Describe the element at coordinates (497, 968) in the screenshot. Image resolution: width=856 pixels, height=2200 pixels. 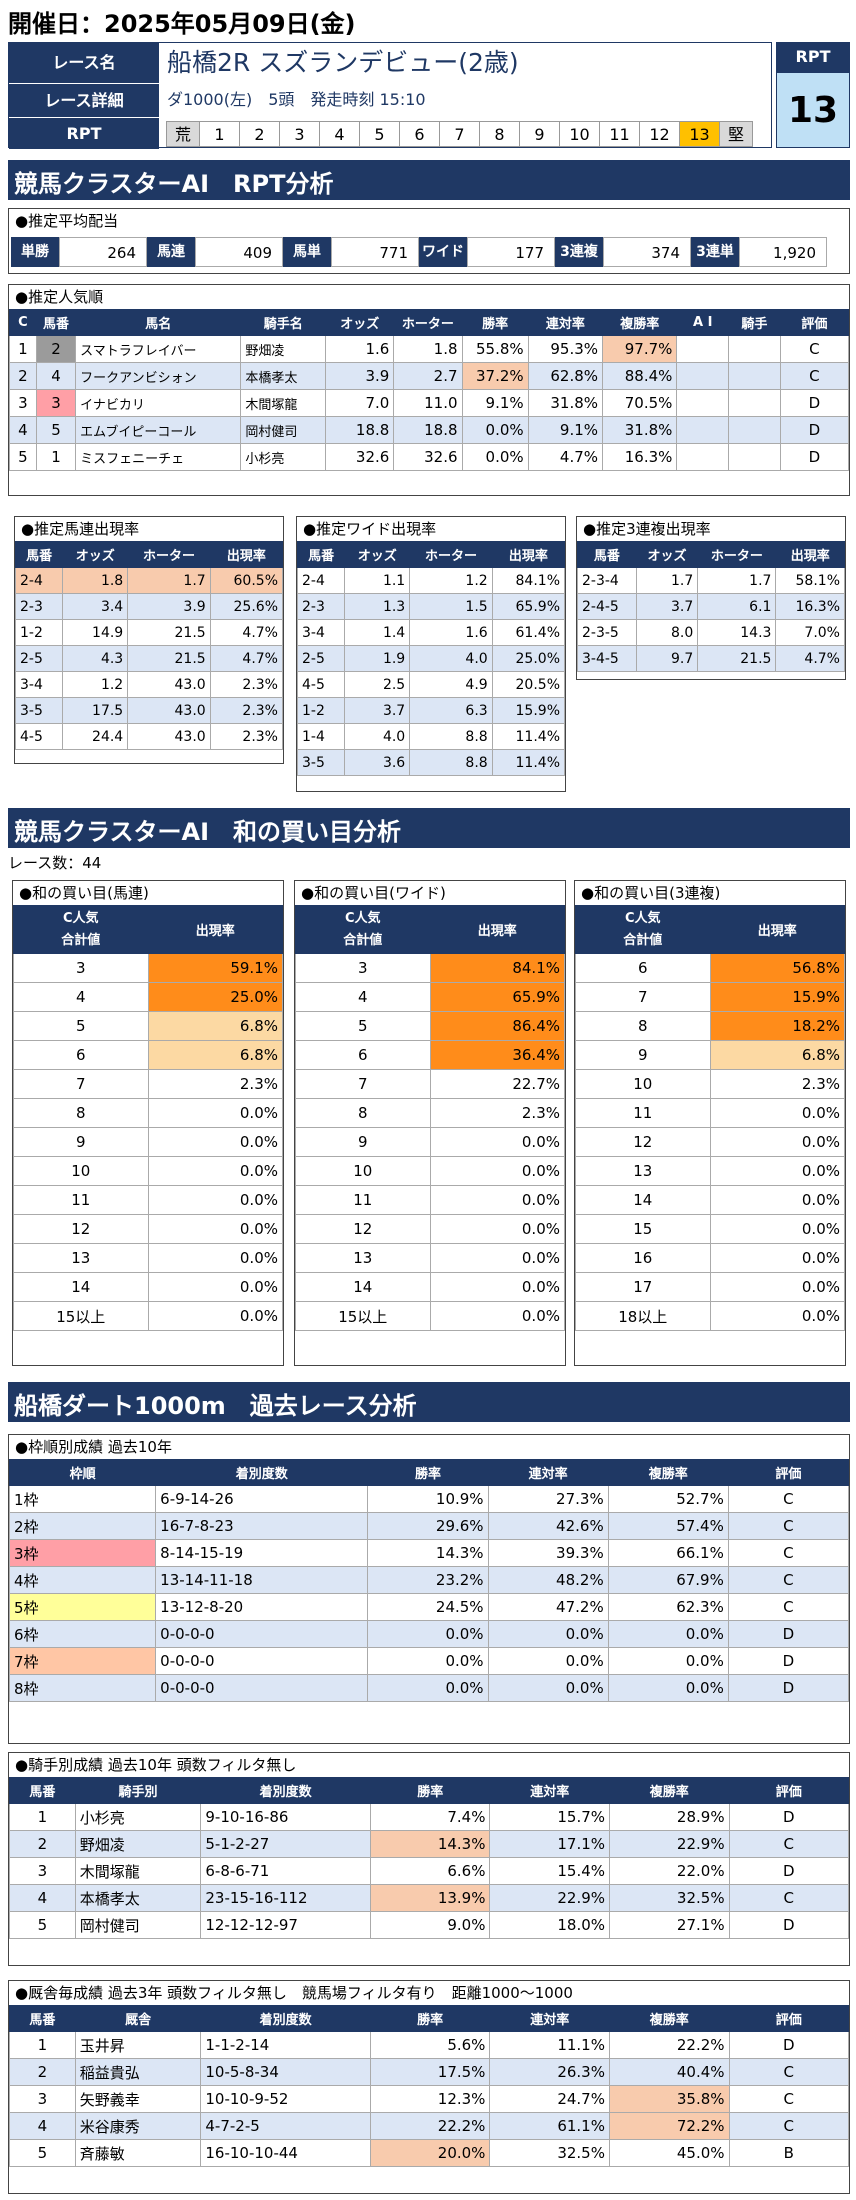
I see `sum_wide-rate-cell: 84.1%` at that location.